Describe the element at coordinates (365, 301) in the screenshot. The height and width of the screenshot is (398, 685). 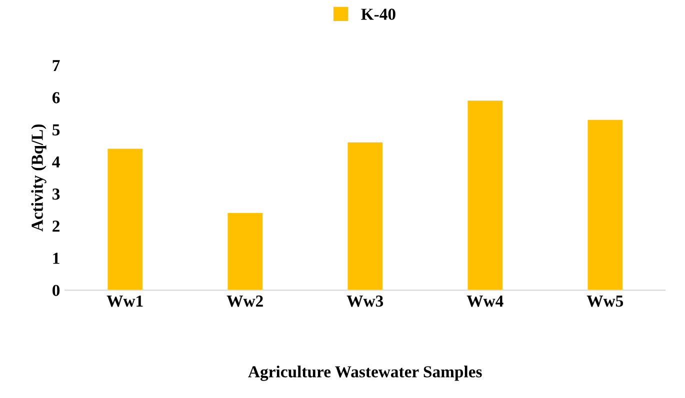
I see `x-tick-label: Ww3` at that location.